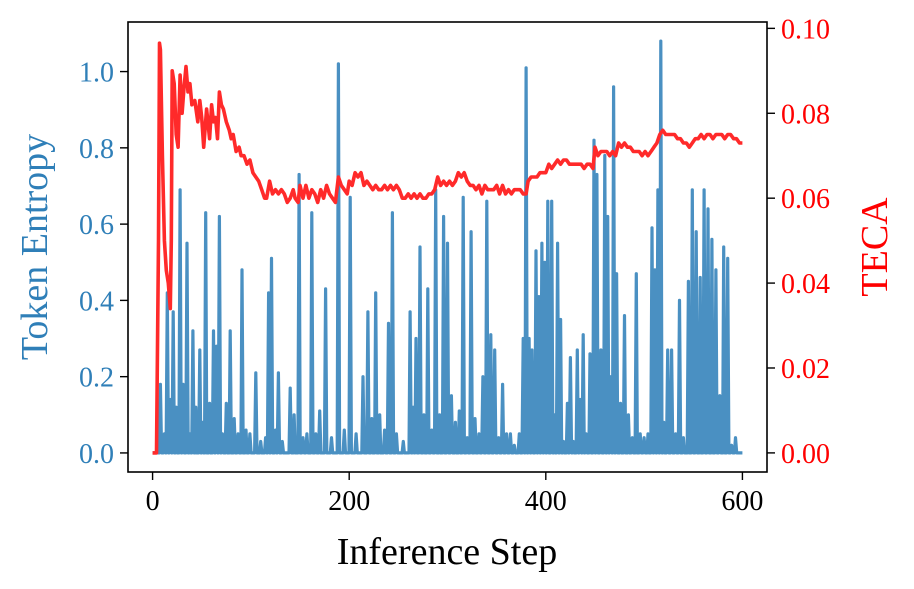  Describe the element at coordinates (805, 199) in the screenshot. I see `right-y-tick-label: 0.06` at that location.